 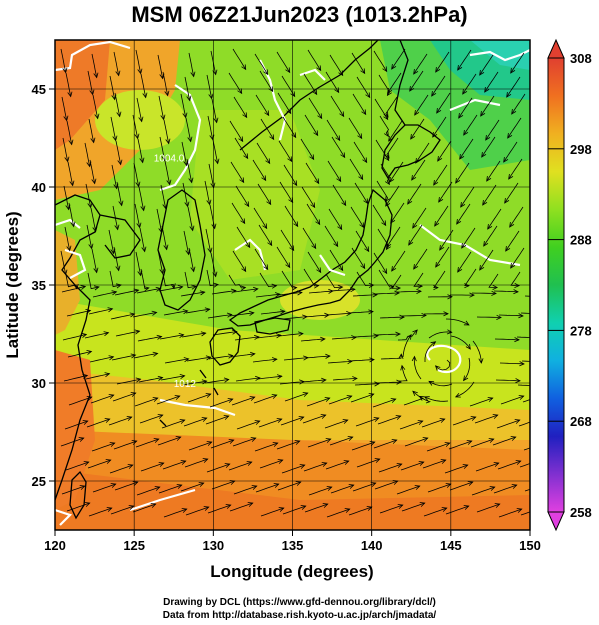 I want to click on colorbar-top-arrow, so click(x=556, y=48).